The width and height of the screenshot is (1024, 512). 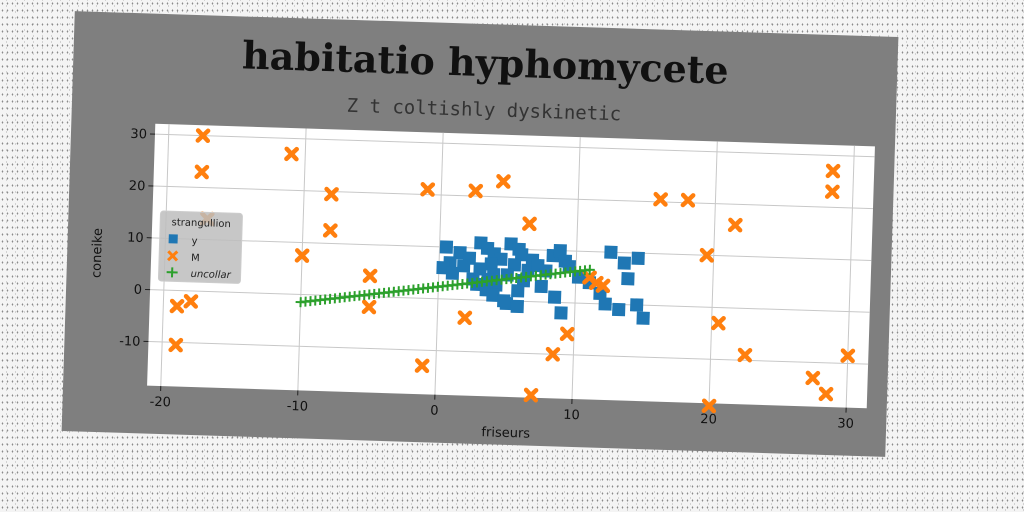 I want to click on legend-swatch-y, so click(x=173, y=239).